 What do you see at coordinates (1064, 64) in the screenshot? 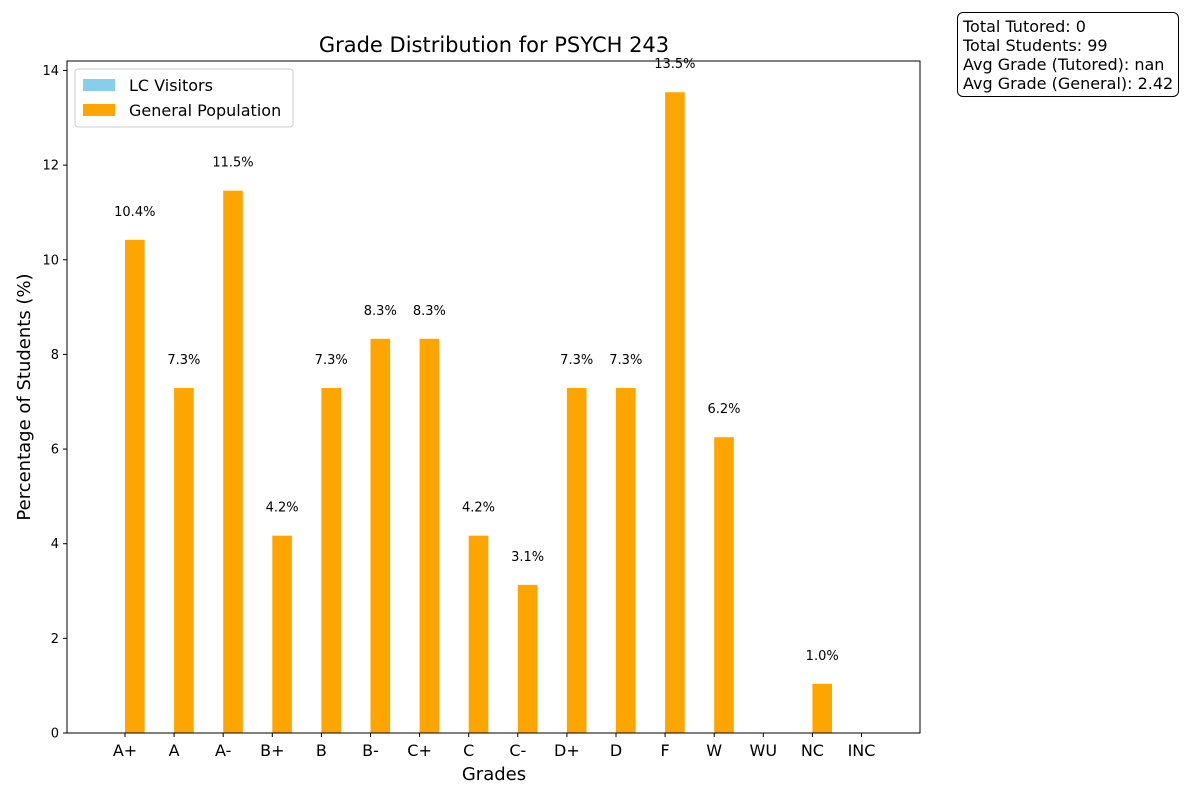
I see `avg-grade-tutored-text: Avg Grade (Tutored): nan` at bounding box center [1064, 64].